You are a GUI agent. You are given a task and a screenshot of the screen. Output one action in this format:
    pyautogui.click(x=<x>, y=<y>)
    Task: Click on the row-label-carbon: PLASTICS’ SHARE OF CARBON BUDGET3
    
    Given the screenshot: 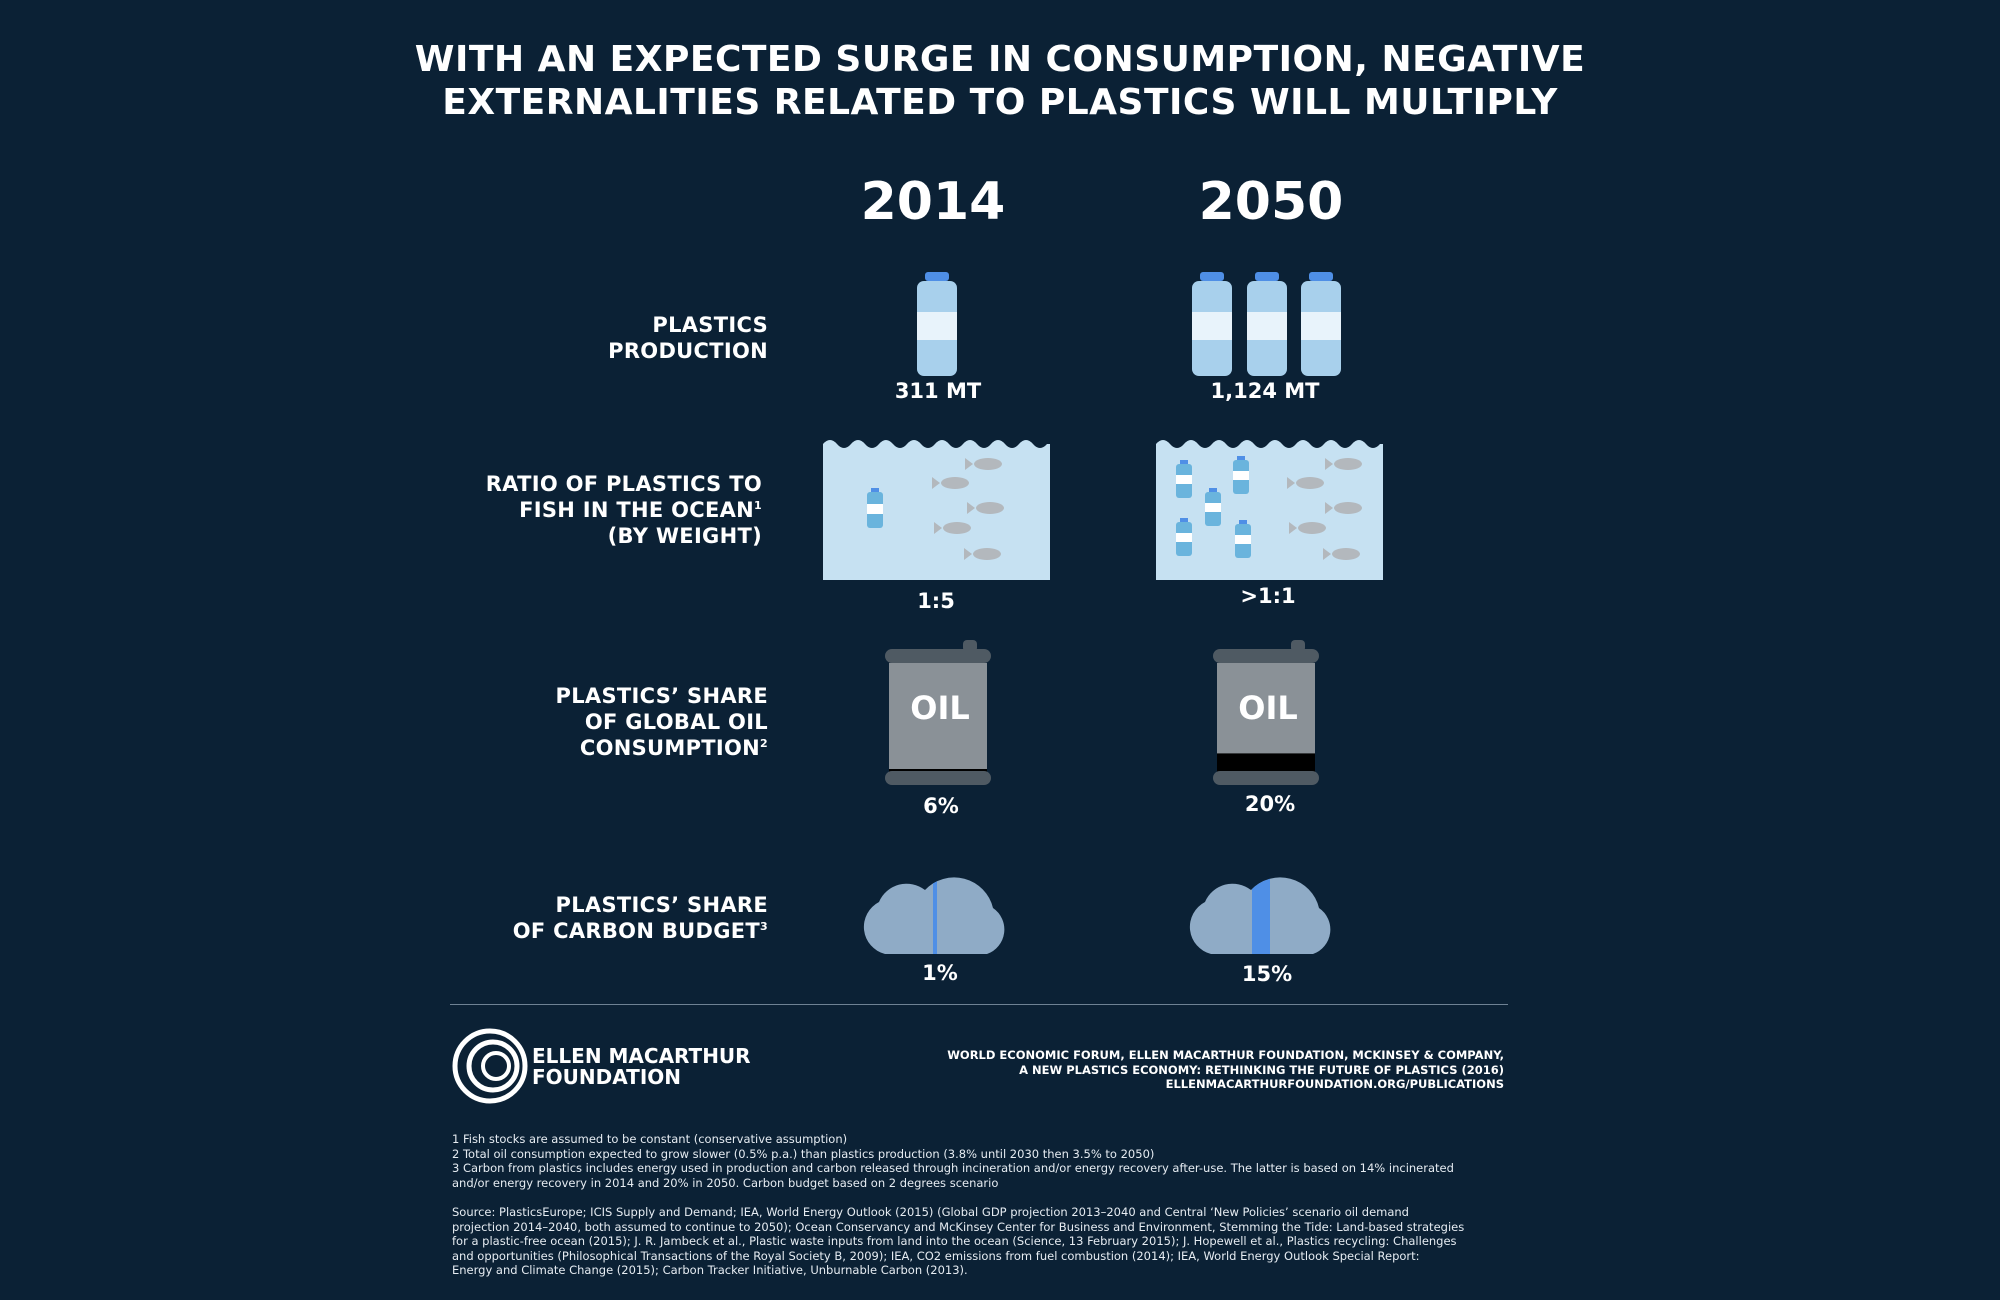 What is the action you would take?
    pyautogui.click(x=608, y=918)
    